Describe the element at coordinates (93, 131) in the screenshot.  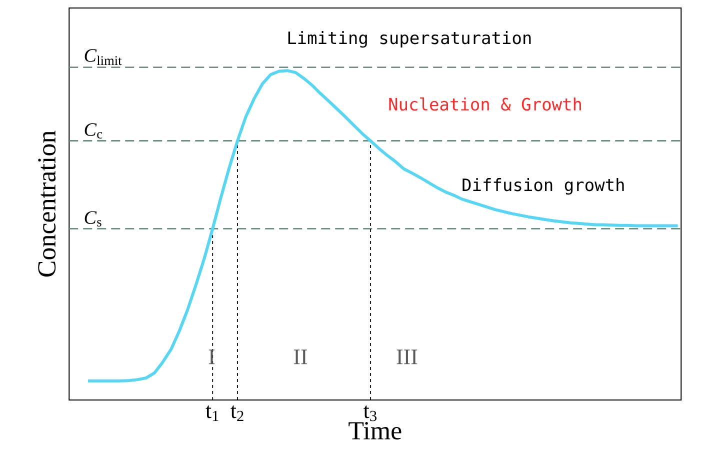
I see `ref-line-label: C$_{c}$` at that location.